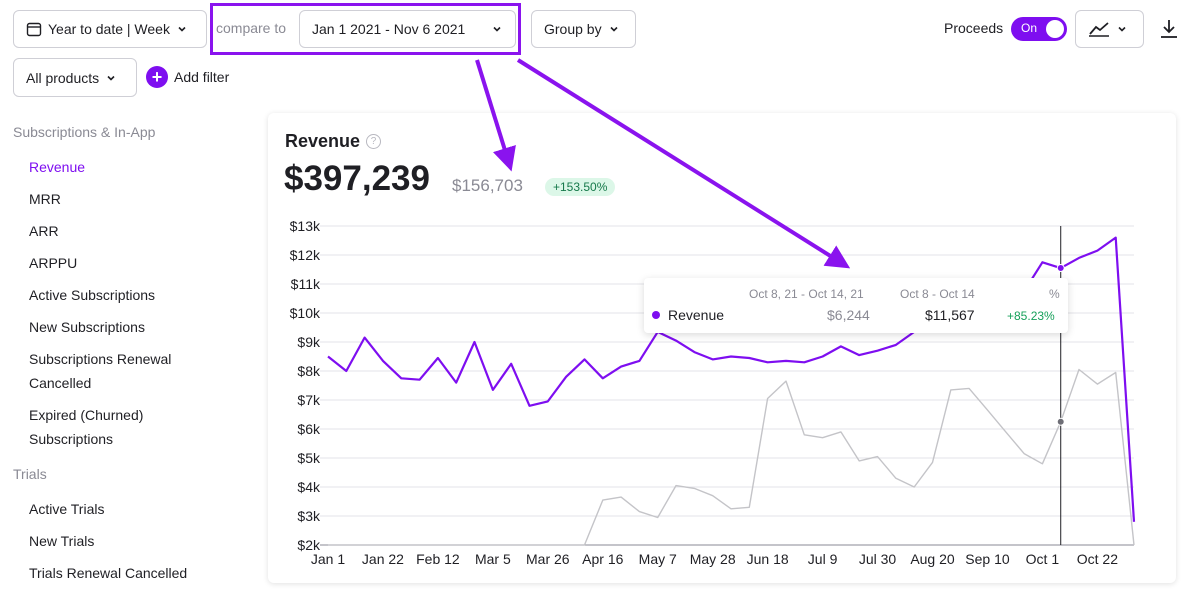 The width and height of the screenshot is (1191, 590). What do you see at coordinates (45, 199) in the screenshot?
I see `sidebar-item-mrr: MRR` at bounding box center [45, 199].